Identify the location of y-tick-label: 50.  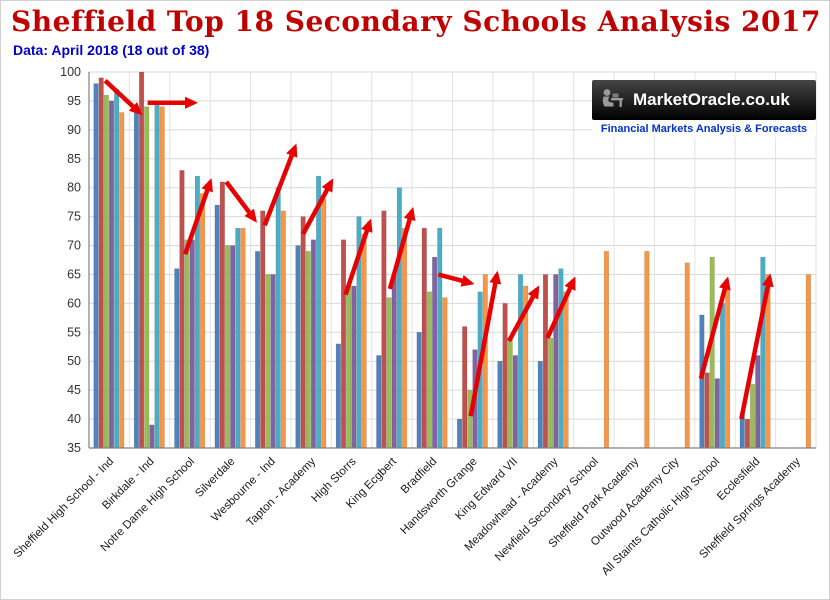
(74, 361).